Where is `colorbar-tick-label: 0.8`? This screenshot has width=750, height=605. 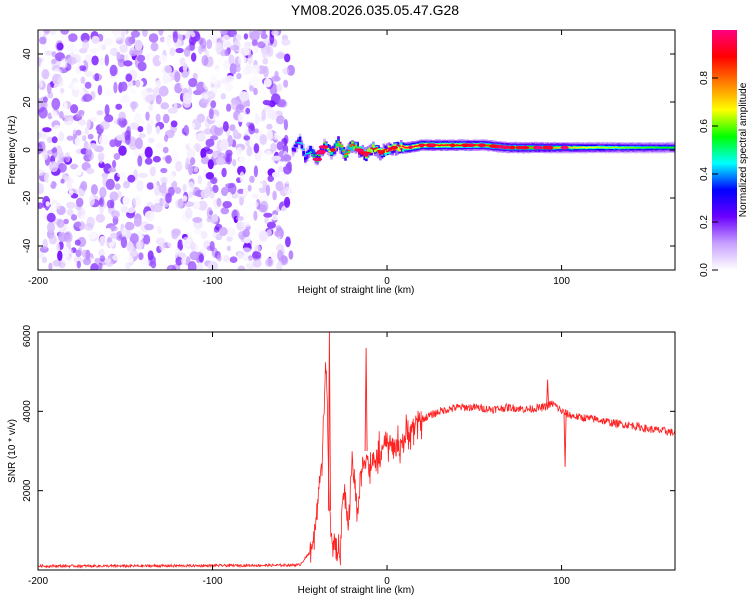
colorbar-tick-label: 0.8 is located at coordinates (704, 78).